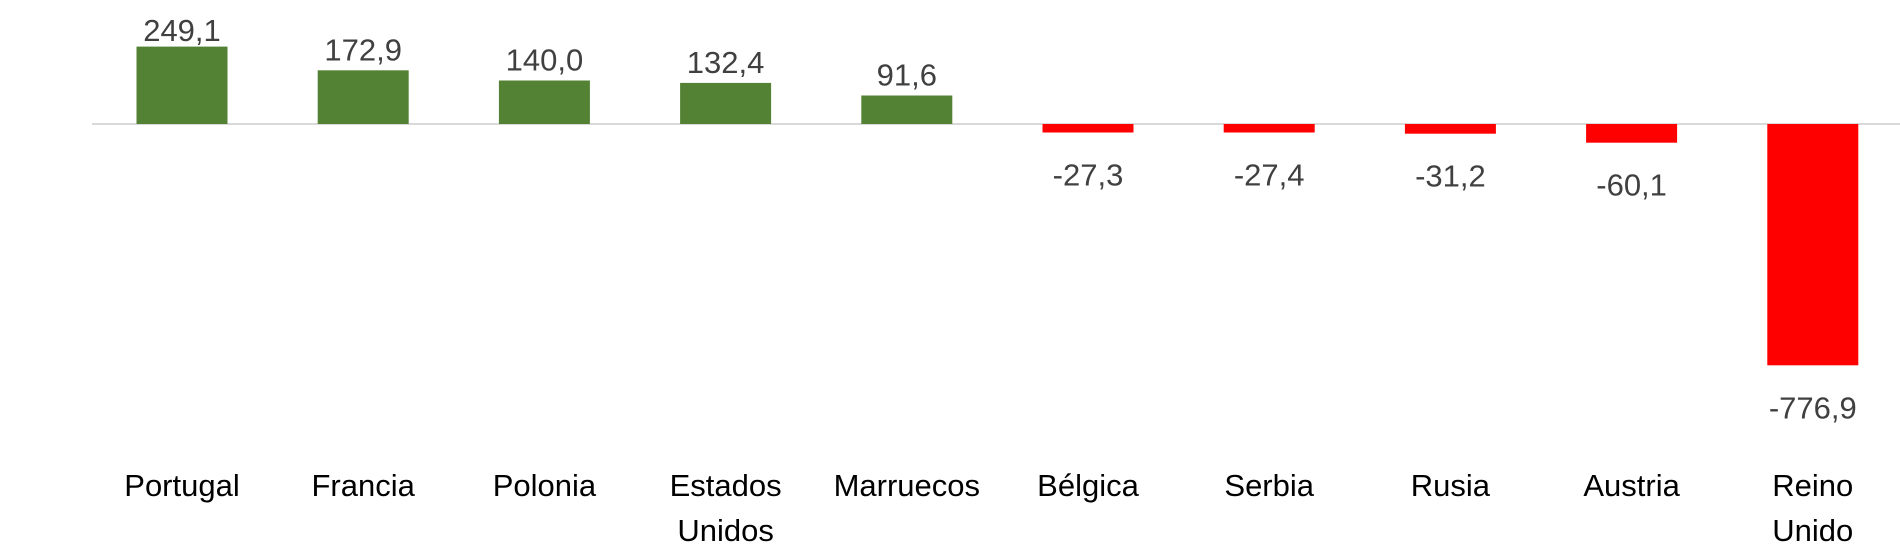 The width and height of the screenshot is (1900, 557). I want to click on category-label: Marruecos, so click(907, 485).